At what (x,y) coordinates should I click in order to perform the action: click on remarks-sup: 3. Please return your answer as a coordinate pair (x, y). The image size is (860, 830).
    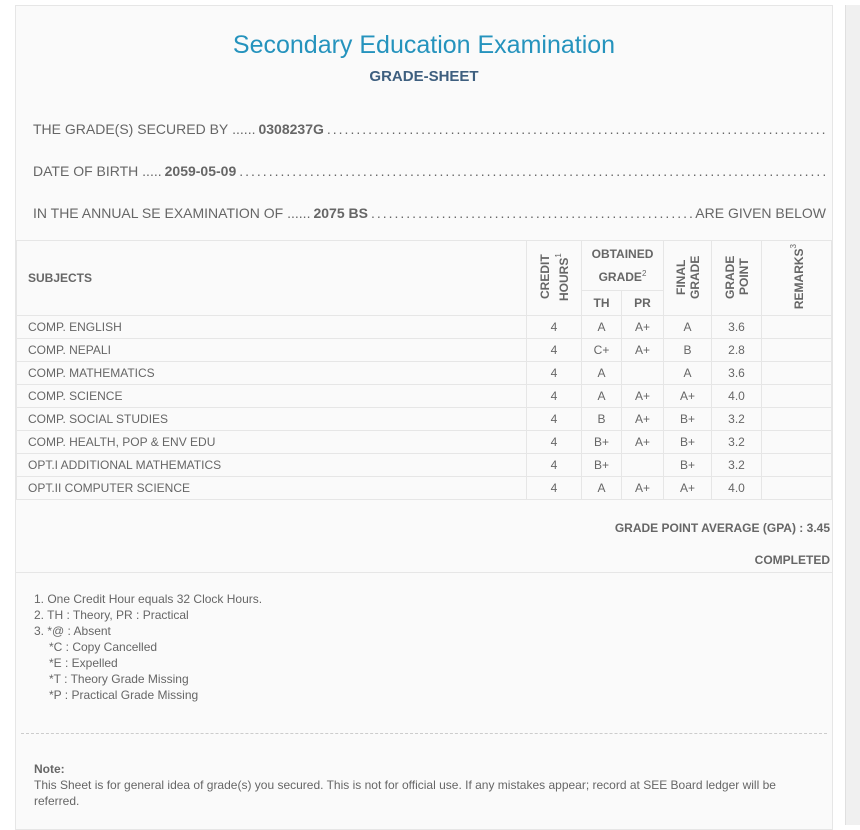
    Looking at the image, I should click on (793, 246).